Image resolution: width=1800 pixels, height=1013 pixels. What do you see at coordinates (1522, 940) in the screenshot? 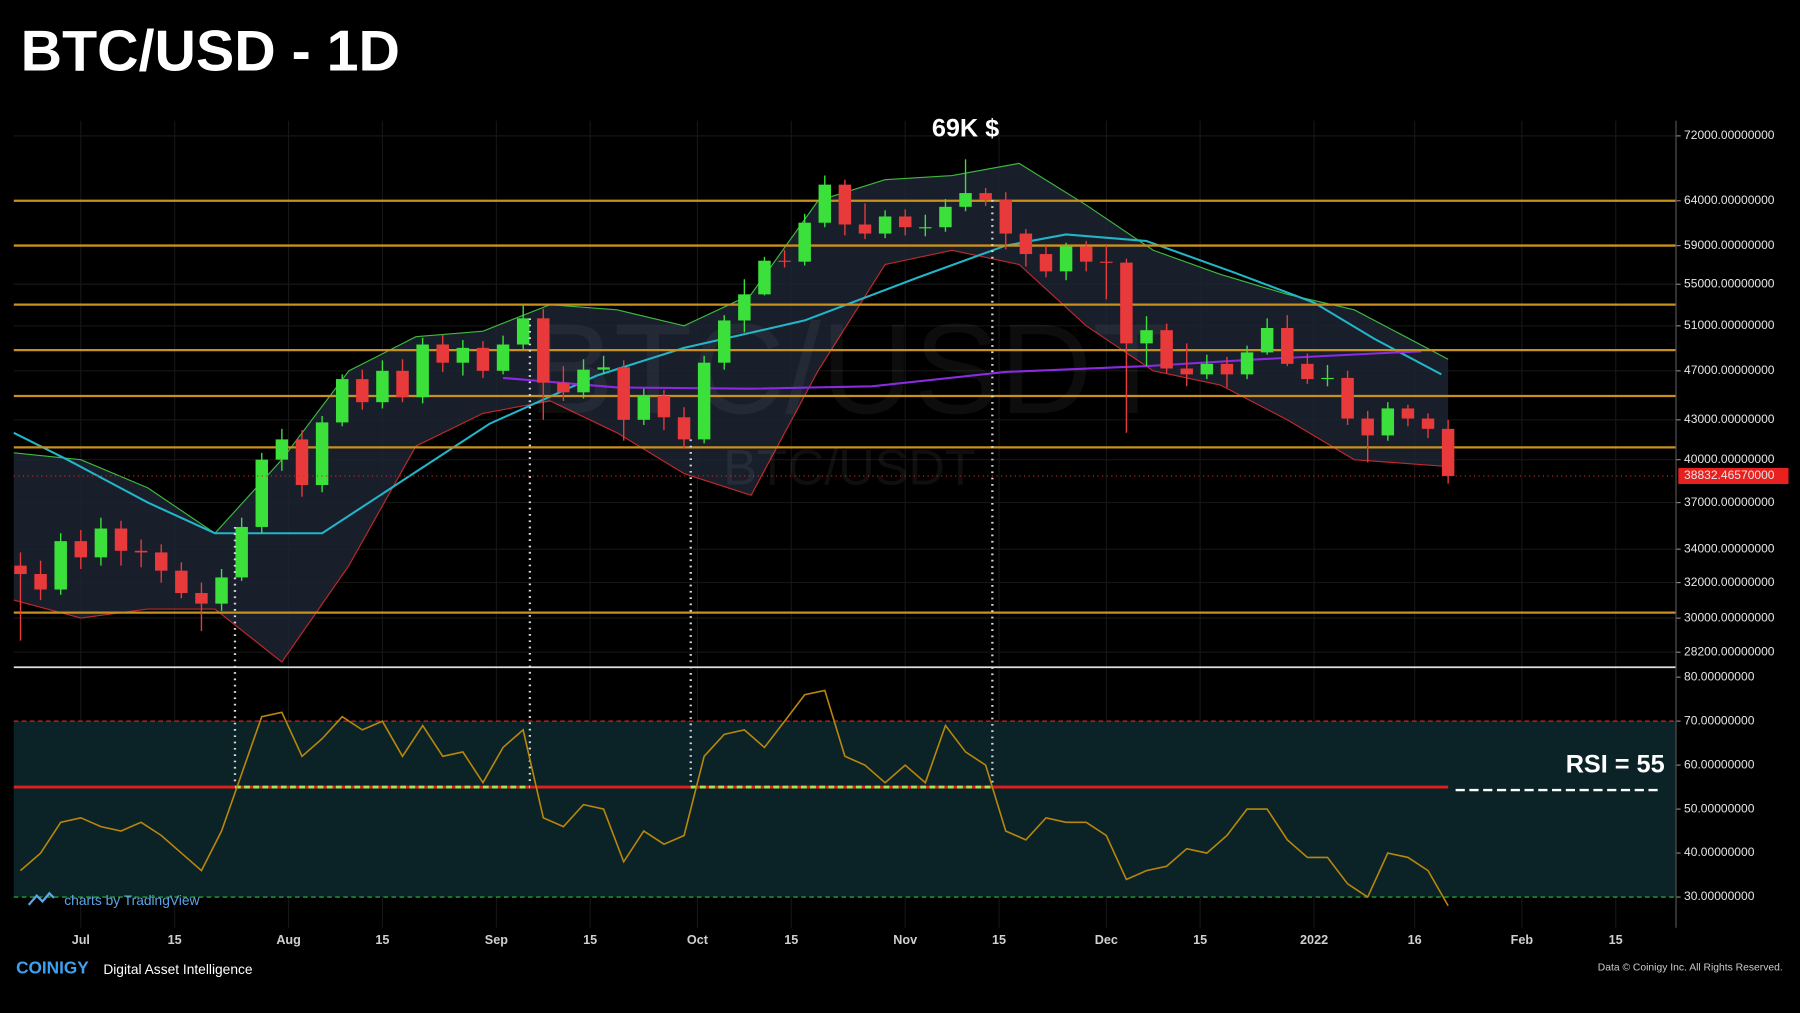
I see `x-tick-label: Feb` at bounding box center [1522, 940].